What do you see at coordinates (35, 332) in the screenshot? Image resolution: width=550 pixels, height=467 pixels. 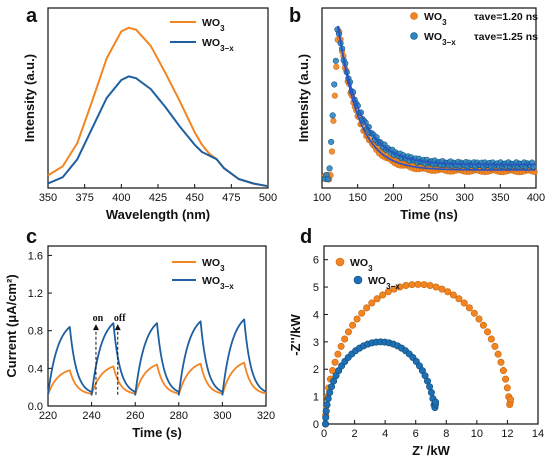 I see `panel-c-y-tick-label: 0.8` at bounding box center [35, 332].